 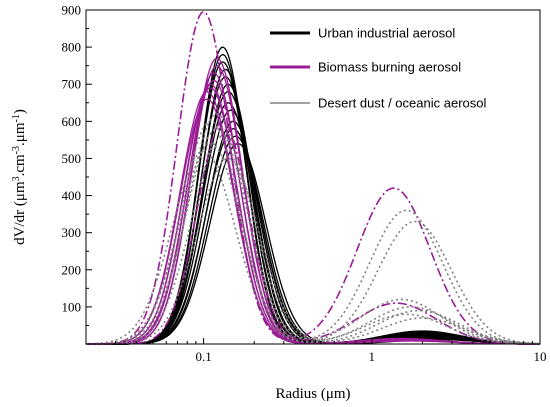 I want to click on y-axis-title-sup3: -1, so click(x=16, y=118).